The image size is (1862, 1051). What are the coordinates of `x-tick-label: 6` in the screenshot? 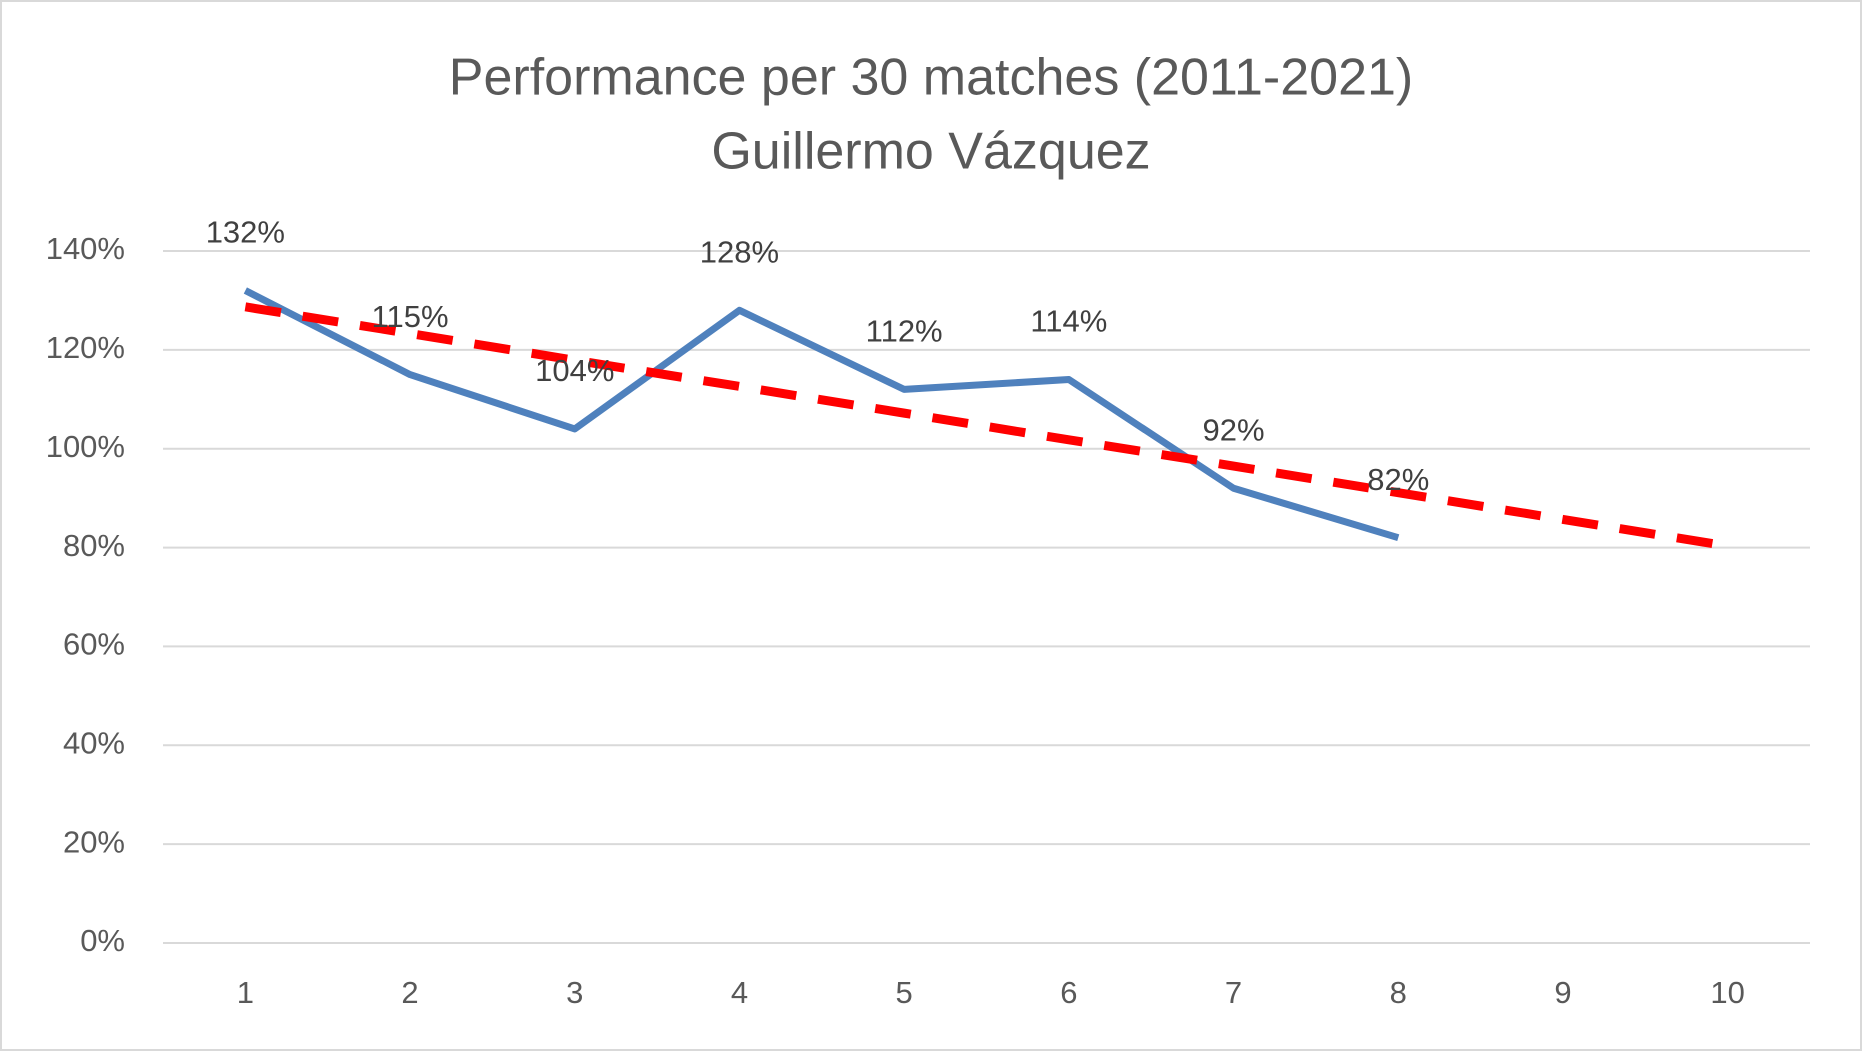 It's located at (1068, 992).